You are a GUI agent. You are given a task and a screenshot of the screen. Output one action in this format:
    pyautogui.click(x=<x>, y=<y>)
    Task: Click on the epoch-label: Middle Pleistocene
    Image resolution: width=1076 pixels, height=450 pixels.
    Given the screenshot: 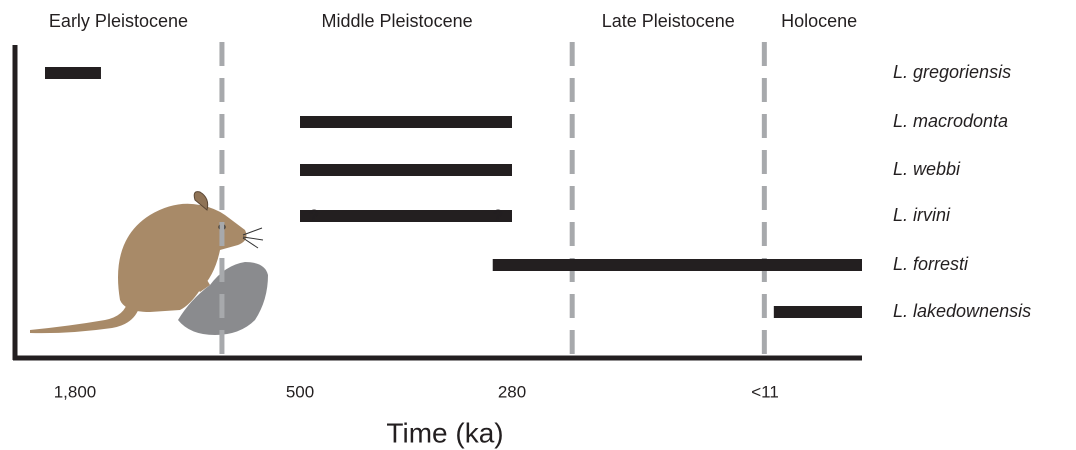 What is the action you would take?
    pyautogui.click(x=397, y=21)
    